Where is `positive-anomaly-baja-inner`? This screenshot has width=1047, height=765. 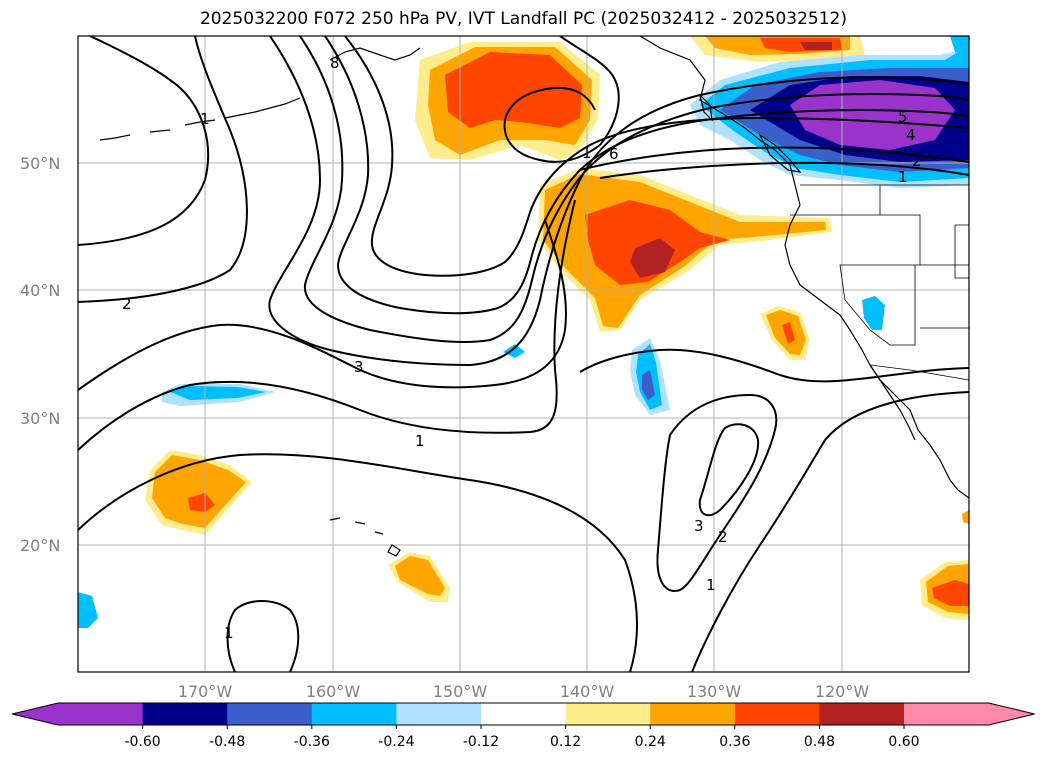
positive-anomaly-baja-inner is located at coordinates (788, 333).